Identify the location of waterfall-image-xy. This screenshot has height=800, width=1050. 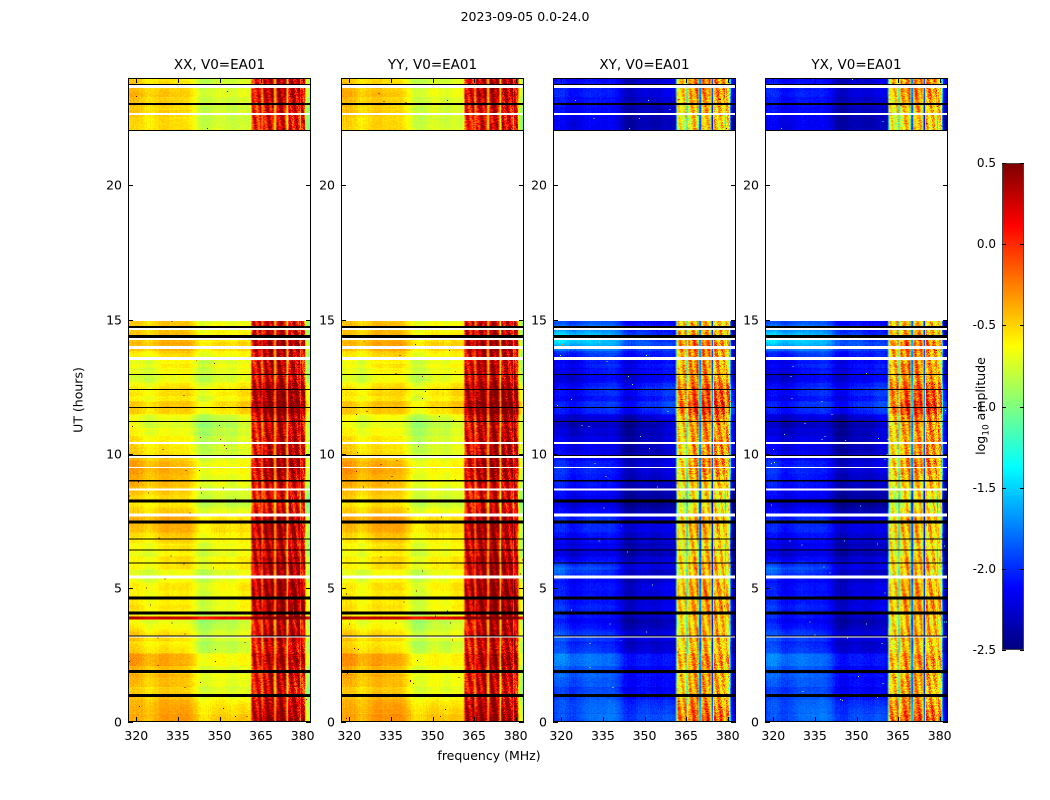
(644, 400).